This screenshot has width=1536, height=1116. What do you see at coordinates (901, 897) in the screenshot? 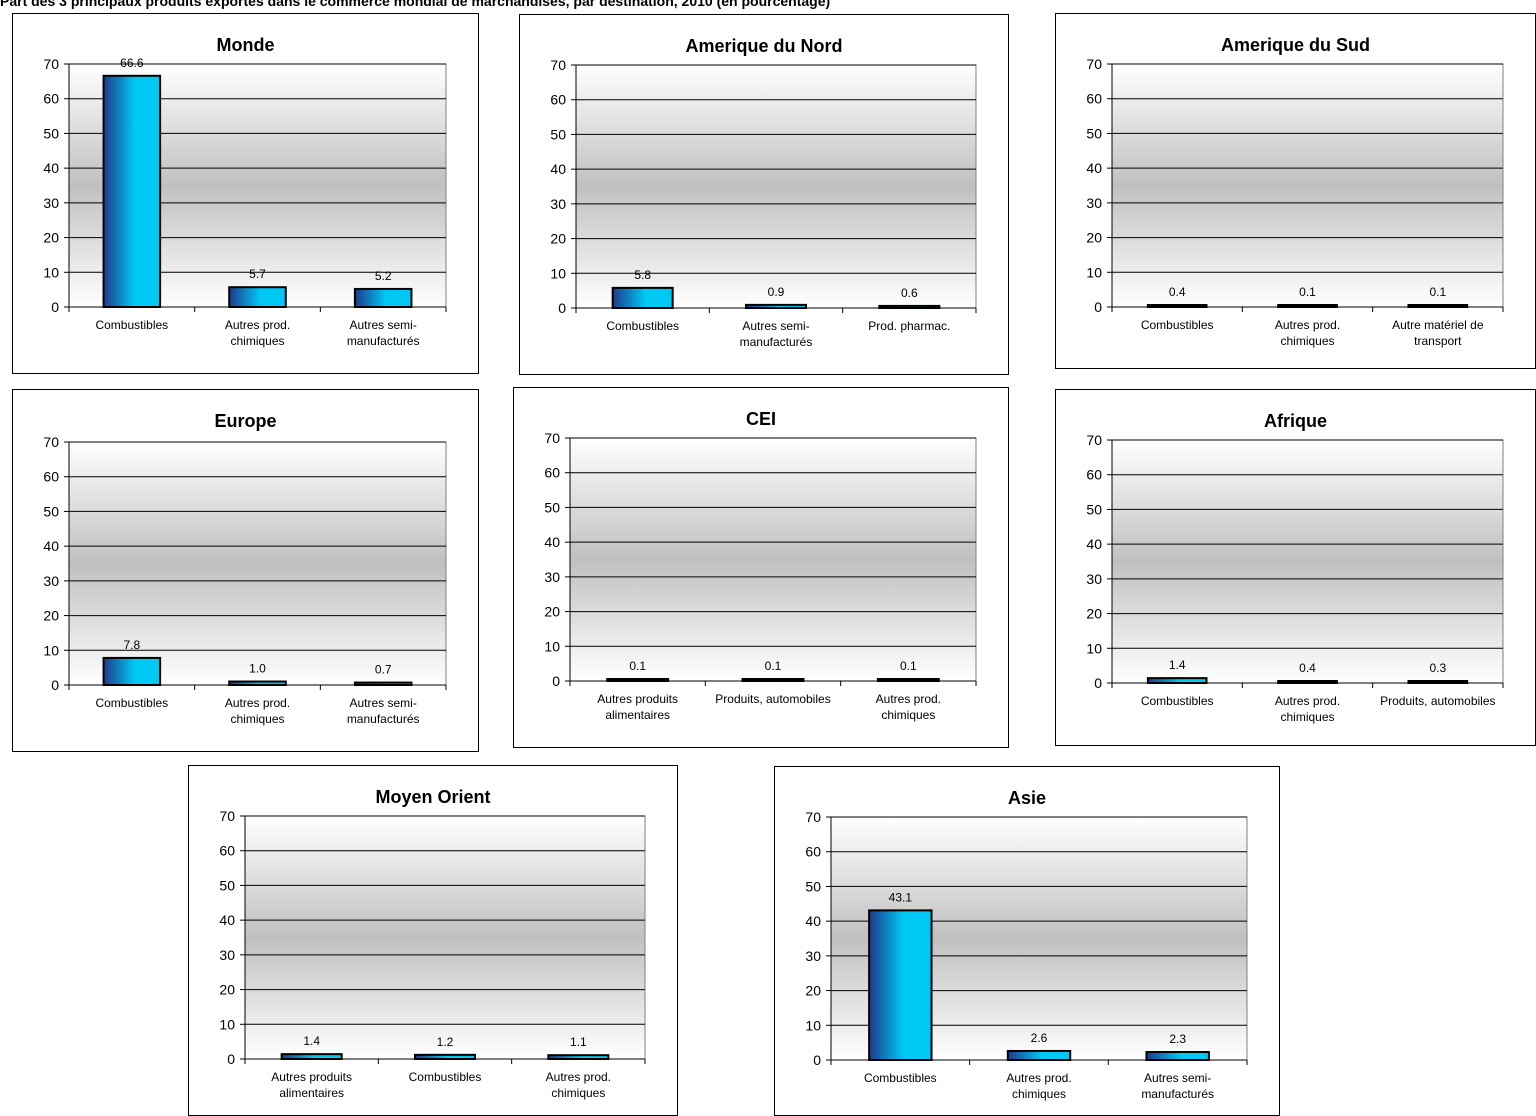
I see `data-label: 43.1` at bounding box center [901, 897].